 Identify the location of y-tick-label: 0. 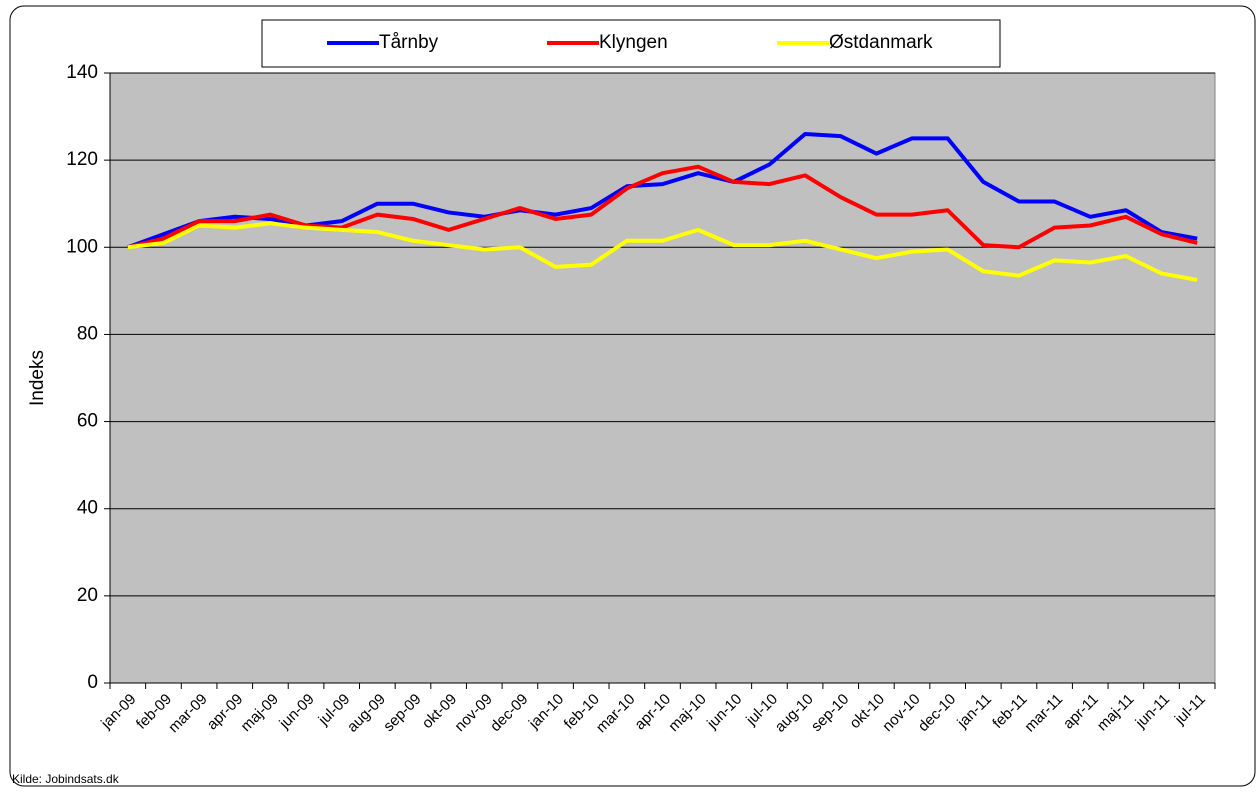
(92, 682).